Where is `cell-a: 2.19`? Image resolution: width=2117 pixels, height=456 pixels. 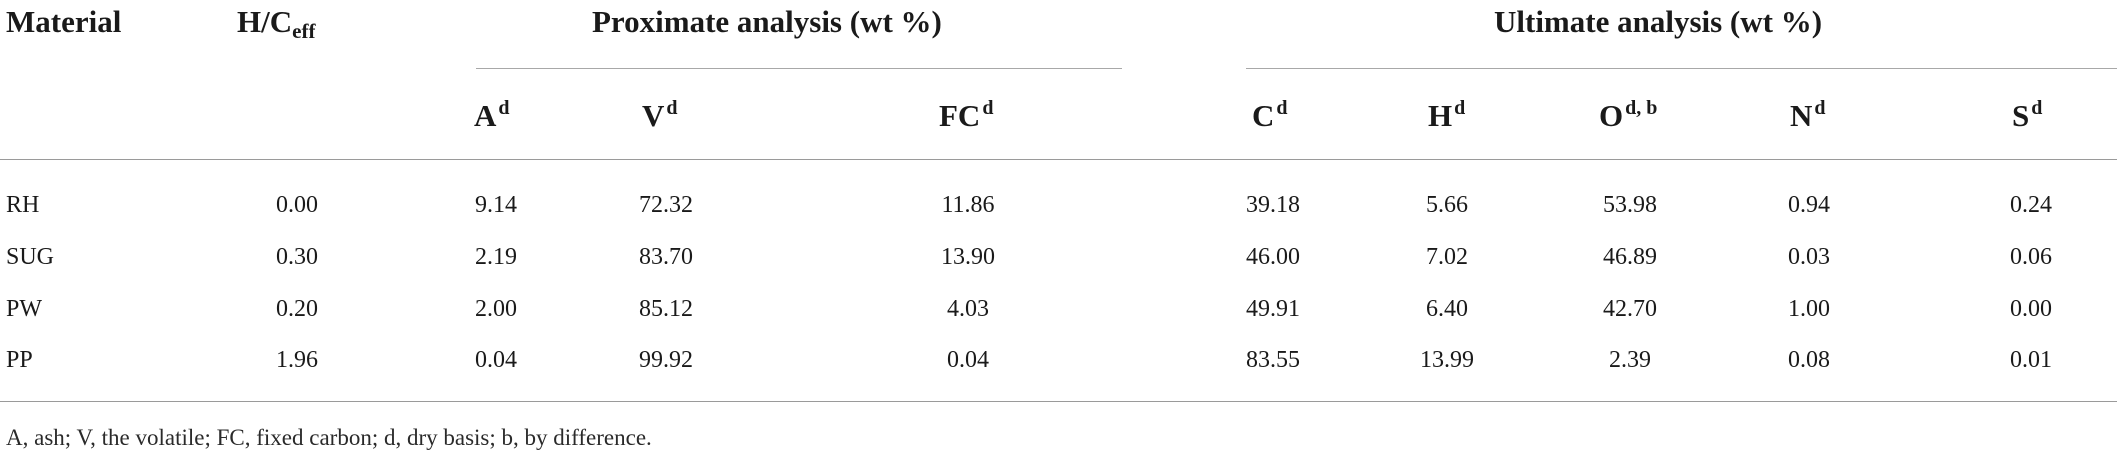
cell-a: 2.19 is located at coordinates (496, 257).